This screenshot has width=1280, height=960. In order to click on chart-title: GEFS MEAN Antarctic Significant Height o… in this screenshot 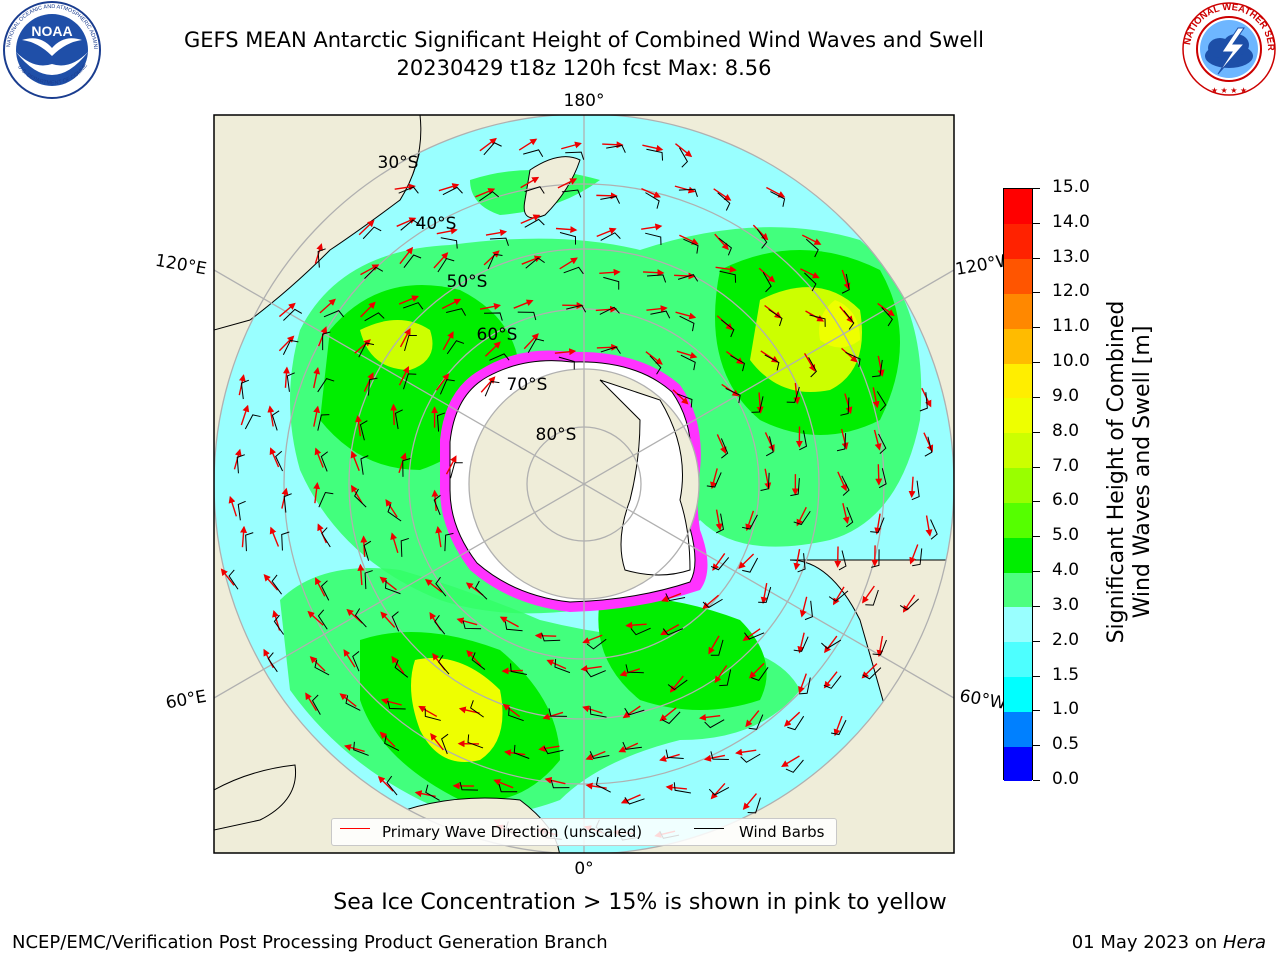, I will do `click(584, 54)`.